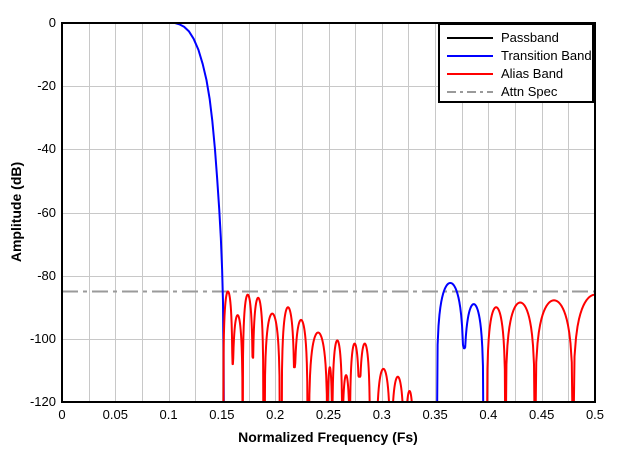 The height and width of the screenshot is (454, 621). Describe the element at coordinates (42, 401) in the screenshot. I see `y-tick-label: -120` at that location.